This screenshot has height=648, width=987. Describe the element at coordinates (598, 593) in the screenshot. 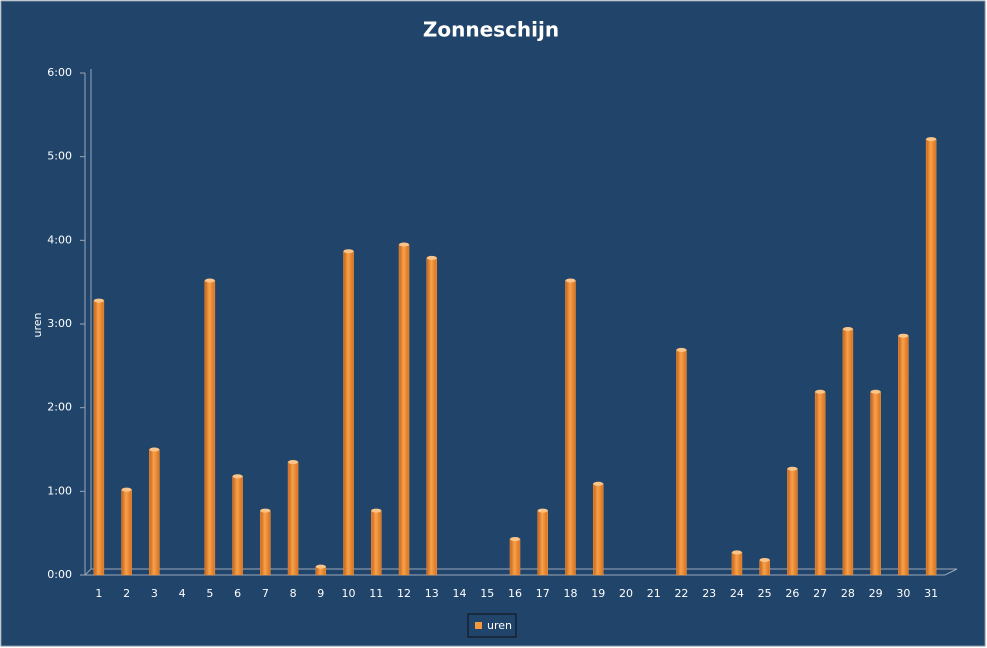

I see `x-tick-label: 19` at that location.